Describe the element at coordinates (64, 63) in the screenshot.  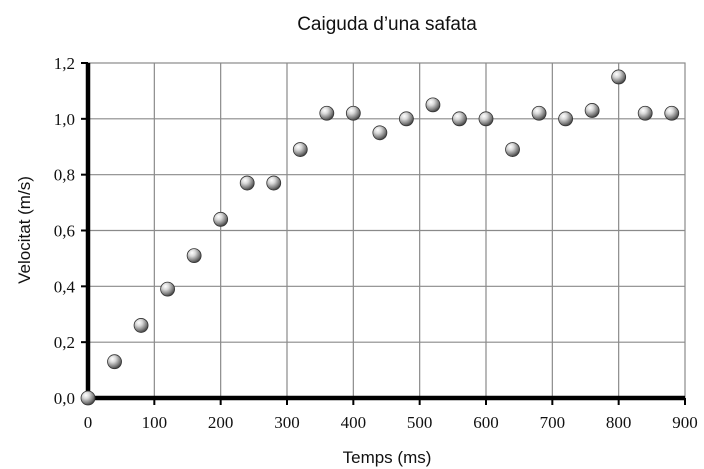
I see `y-tick-label: 1,2` at that location.